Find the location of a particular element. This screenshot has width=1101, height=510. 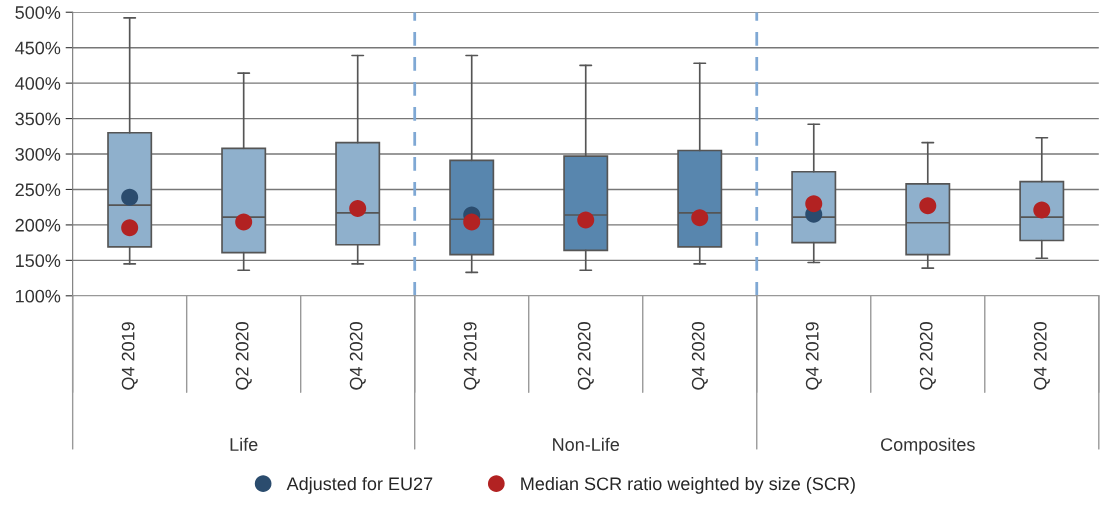

text: Life is located at coordinates (244, 444).